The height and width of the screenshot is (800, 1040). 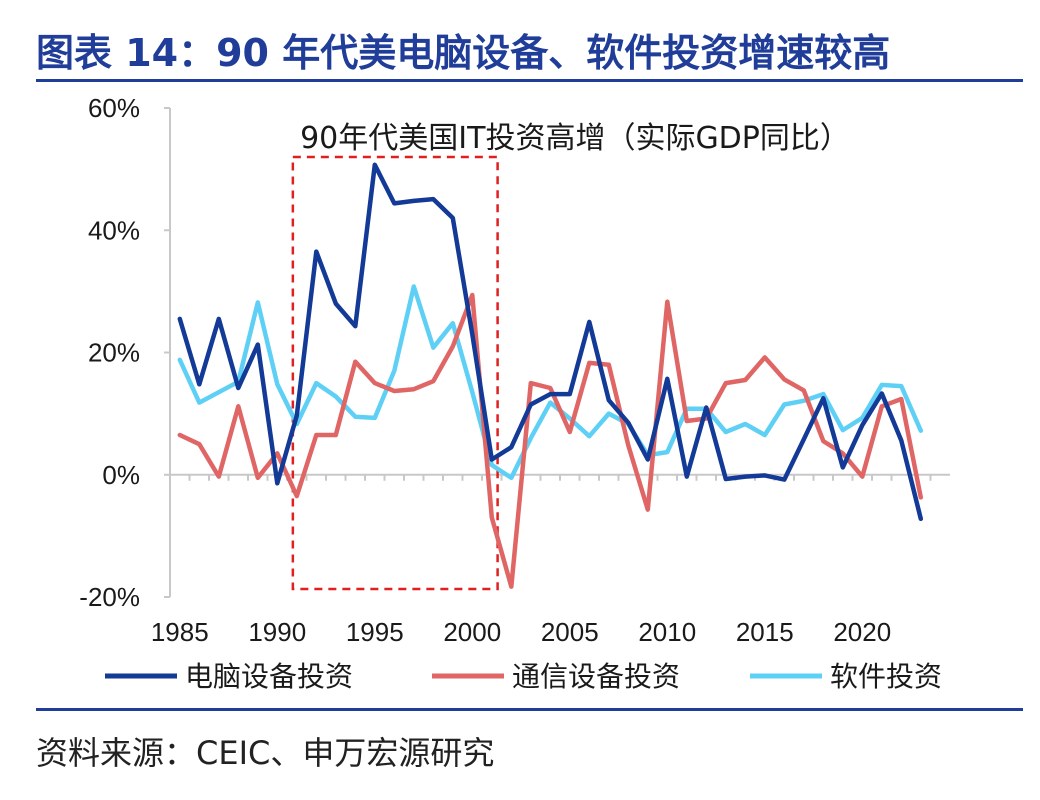 I want to click on x-tick-label: 1985, so click(x=180, y=632).